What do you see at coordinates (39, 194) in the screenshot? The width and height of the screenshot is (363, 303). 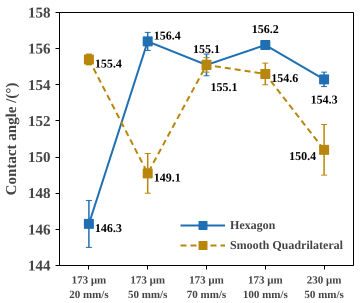 I see `y-tick-label: 148` at bounding box center [39, 194].